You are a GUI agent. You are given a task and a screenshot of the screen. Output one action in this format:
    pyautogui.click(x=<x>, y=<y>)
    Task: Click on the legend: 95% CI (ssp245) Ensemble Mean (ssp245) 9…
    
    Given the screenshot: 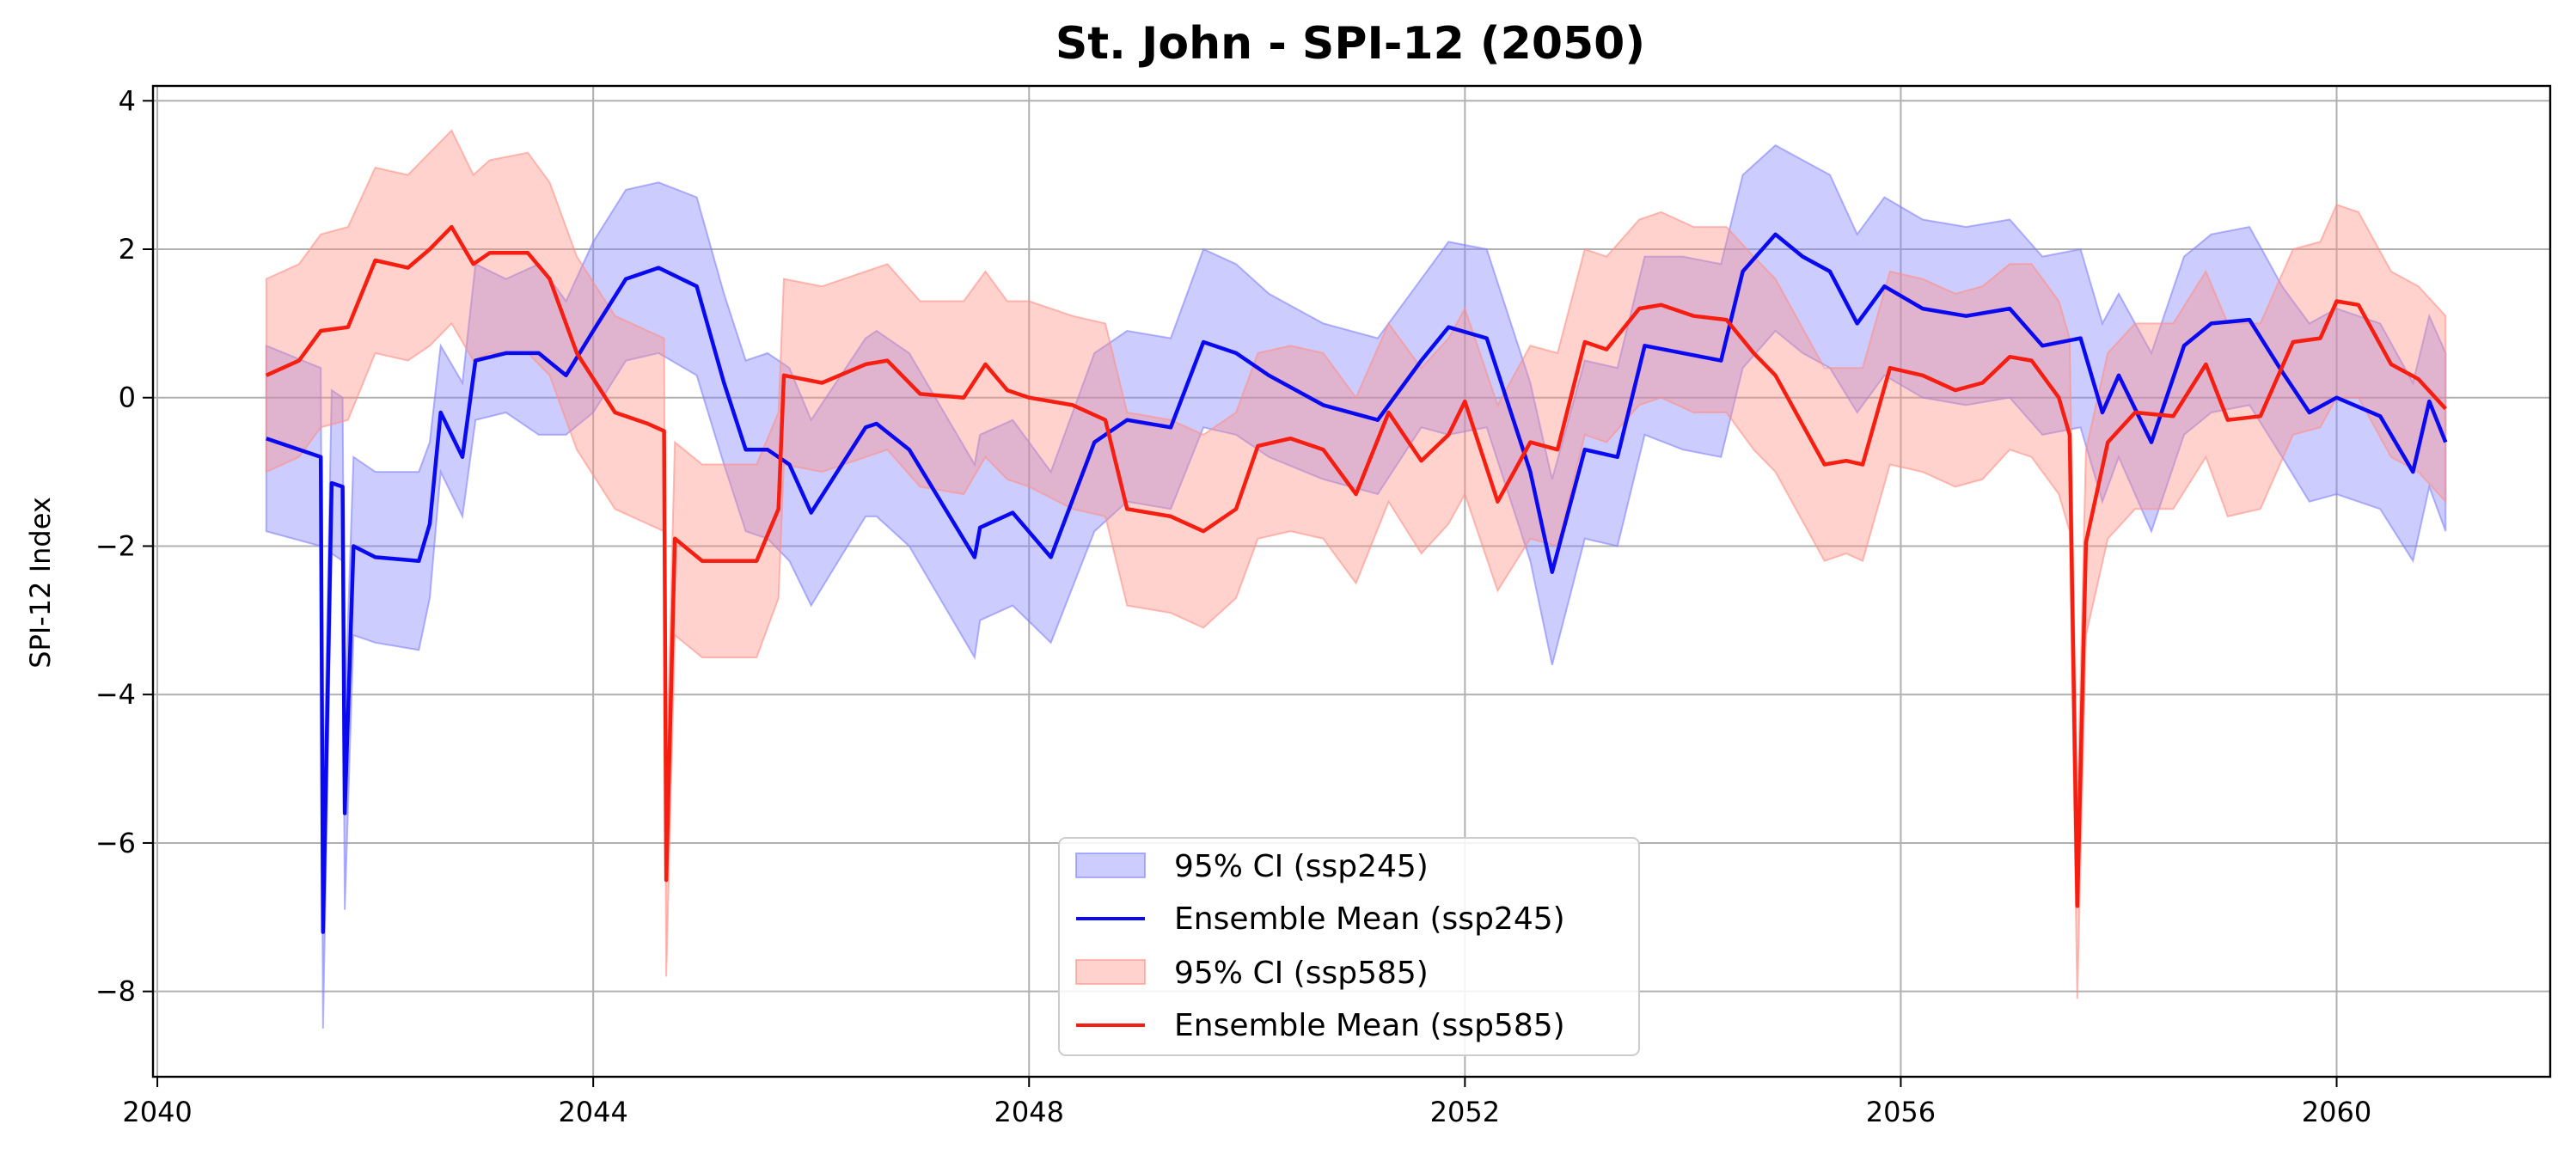 What is the action you would take?
    pyautogui.click(x=1349, y=946)
    